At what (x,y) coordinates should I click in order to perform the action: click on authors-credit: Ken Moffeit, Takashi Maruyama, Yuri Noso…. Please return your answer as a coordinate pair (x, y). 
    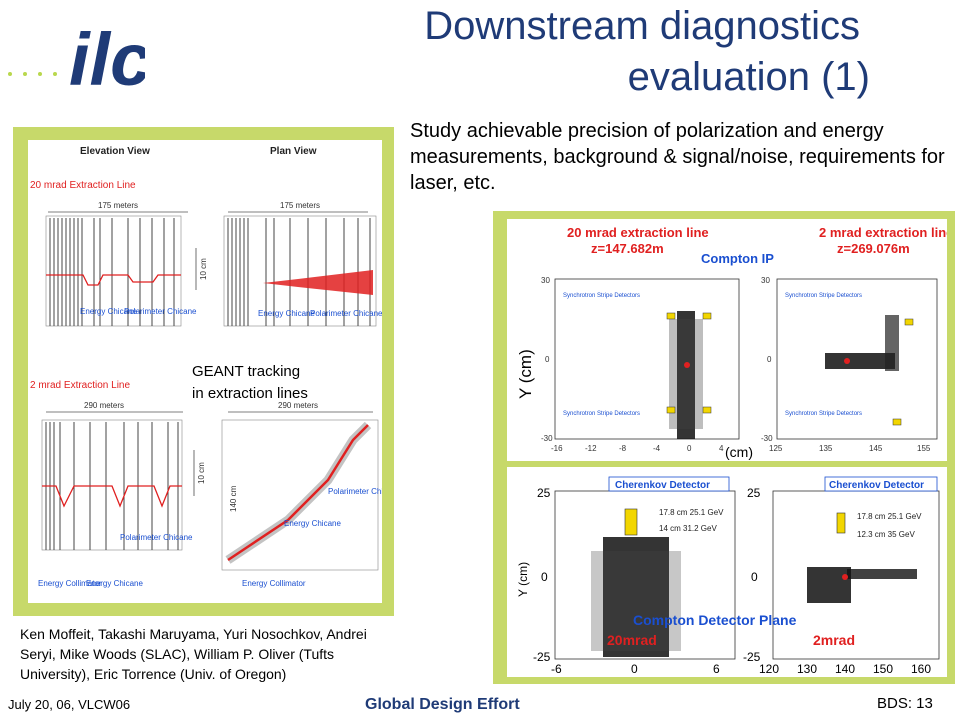
    Looking at the image, I should click on (193, 654).